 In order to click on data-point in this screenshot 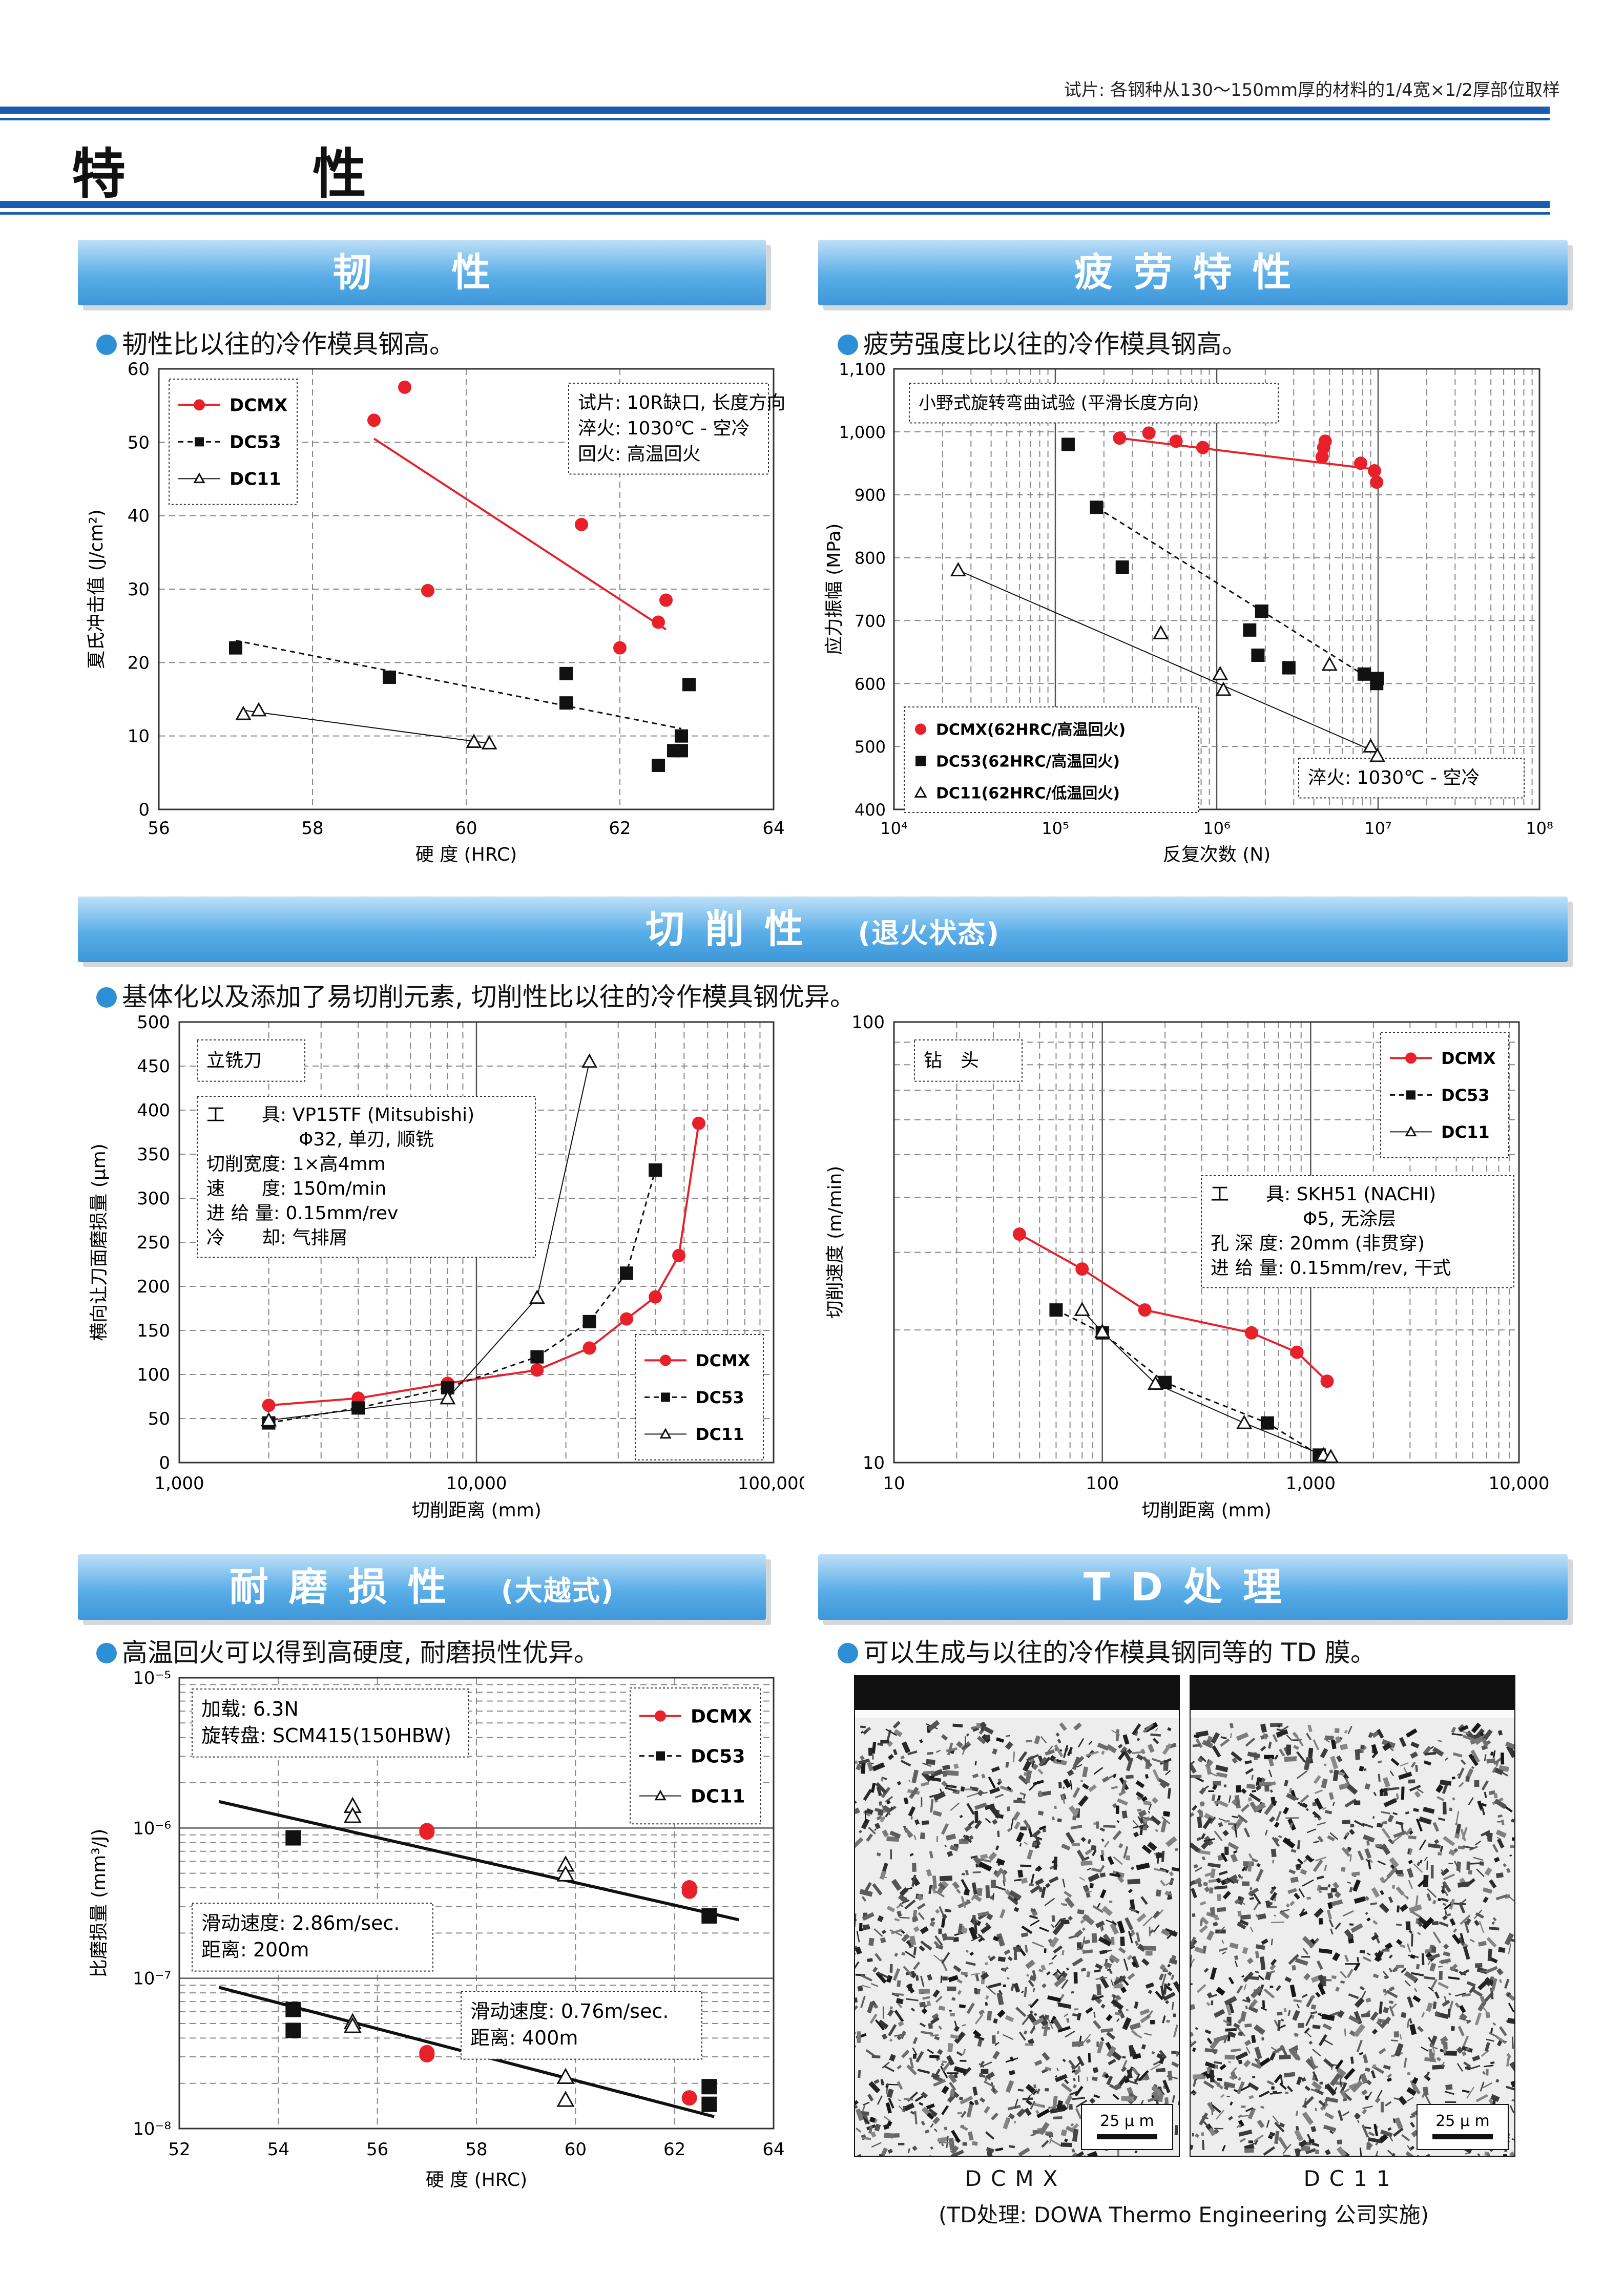, I will do `click(537, 1357)`.